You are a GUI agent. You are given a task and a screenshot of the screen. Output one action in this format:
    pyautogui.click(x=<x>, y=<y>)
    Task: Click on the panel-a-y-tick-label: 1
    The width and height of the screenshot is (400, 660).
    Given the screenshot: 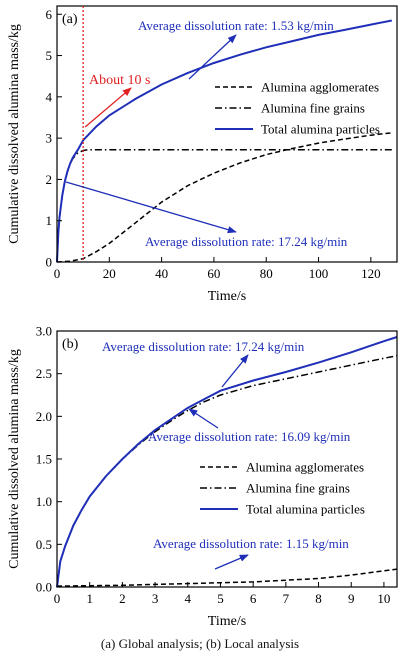 What is the action you would take?
    pyautogui.click(x=49, y=220)
    